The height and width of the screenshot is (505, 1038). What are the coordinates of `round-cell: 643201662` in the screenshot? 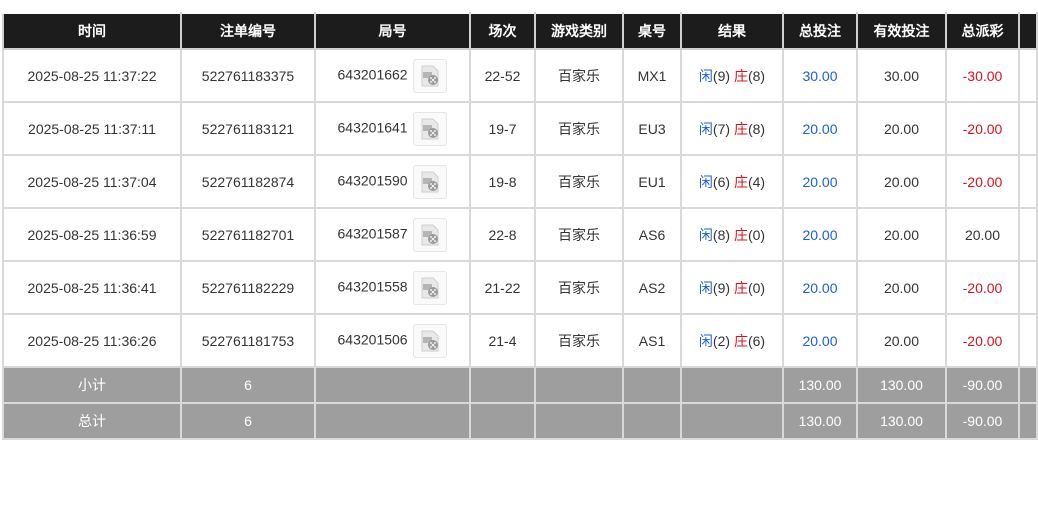 It's located at (392, 75).